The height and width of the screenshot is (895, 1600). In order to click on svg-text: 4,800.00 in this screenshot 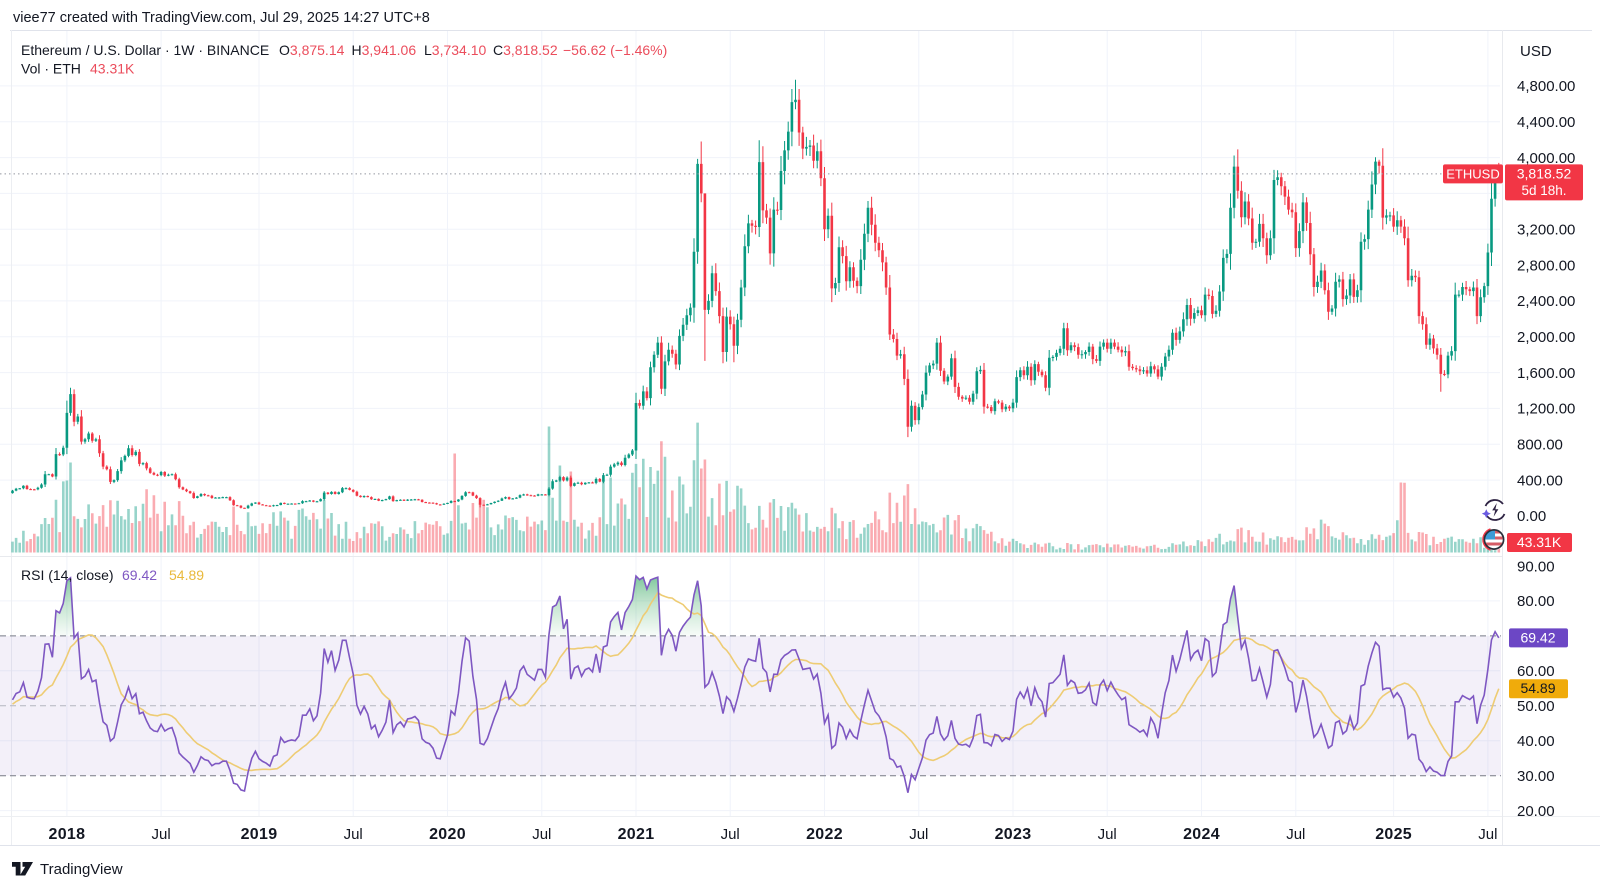, I will do `click(1546, 86)`.